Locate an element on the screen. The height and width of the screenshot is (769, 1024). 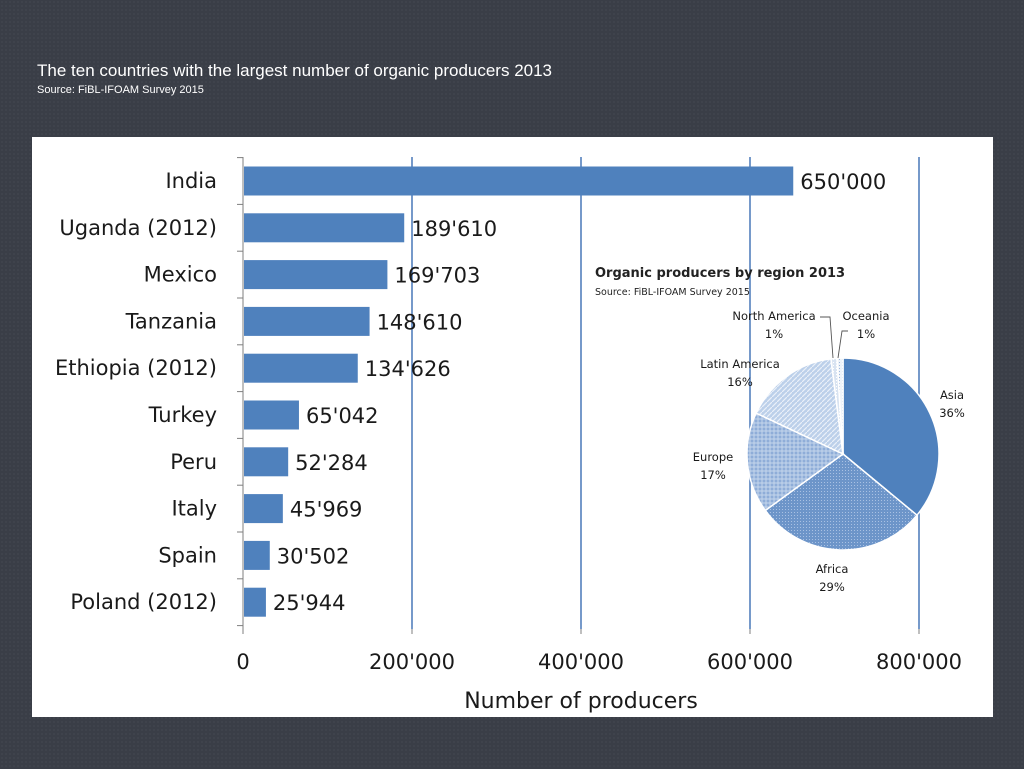
pie-title: Organic producers by region 2013 is located at coordinates (720, 273).